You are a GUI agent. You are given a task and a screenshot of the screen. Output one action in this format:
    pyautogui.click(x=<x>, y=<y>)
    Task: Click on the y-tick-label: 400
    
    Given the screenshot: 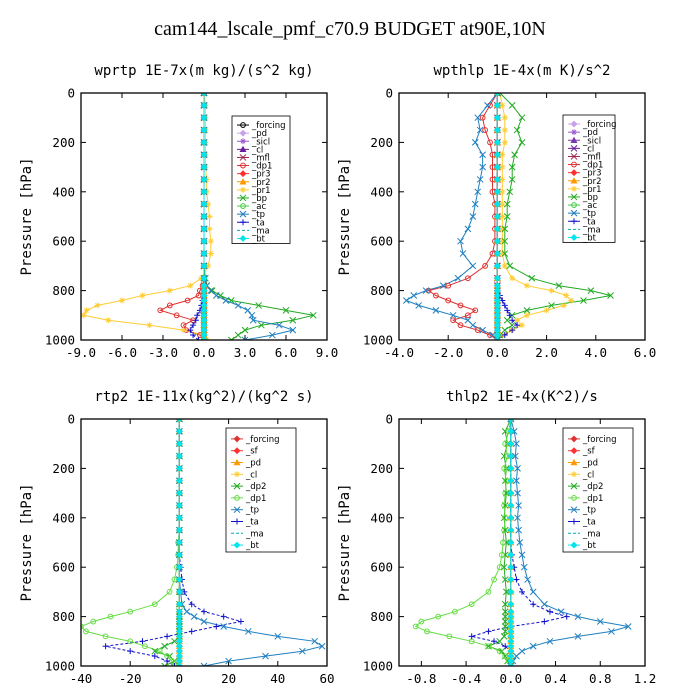 What is the action you would take?
    pyautogui.click(x=63, y=517)
    